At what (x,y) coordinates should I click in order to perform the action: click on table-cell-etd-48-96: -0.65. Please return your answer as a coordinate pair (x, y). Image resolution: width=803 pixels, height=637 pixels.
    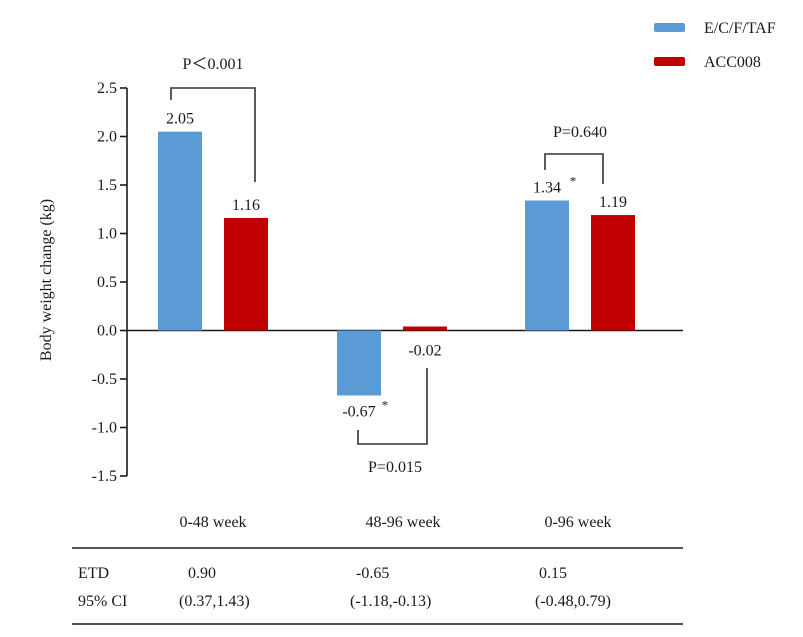
    Looking at the image, I should click on (372, 573).